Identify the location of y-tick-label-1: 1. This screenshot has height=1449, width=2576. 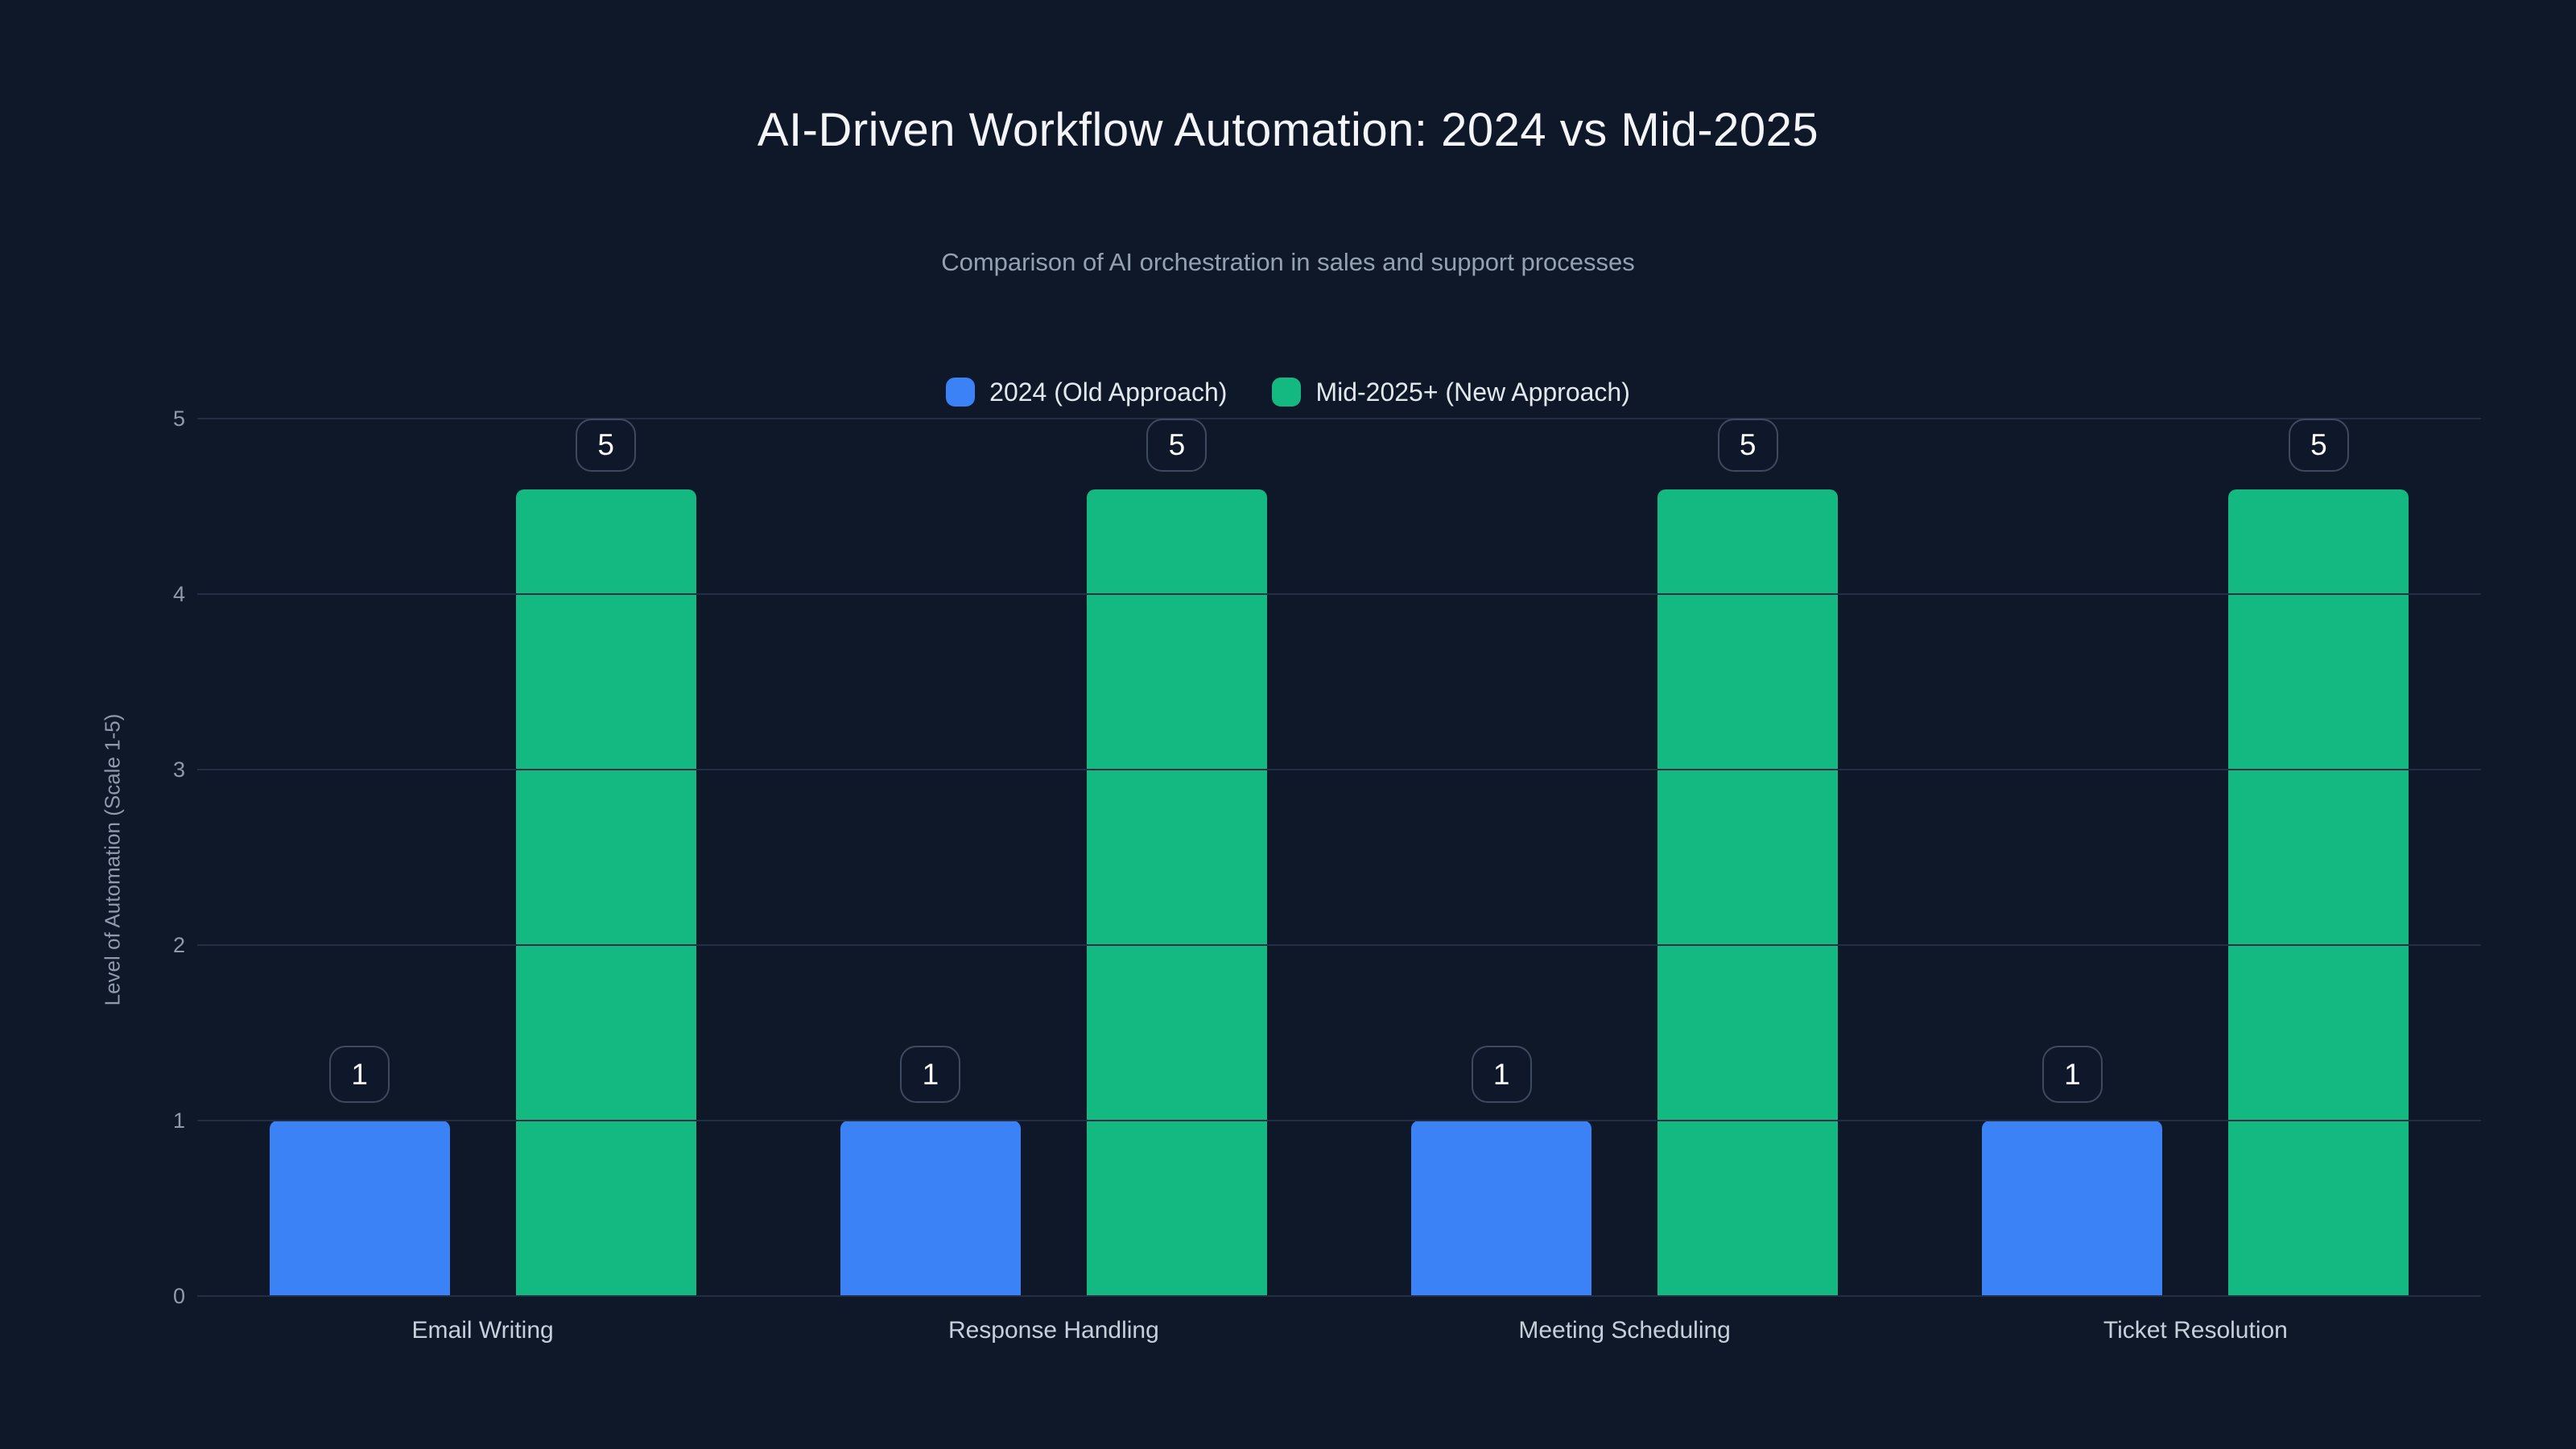
(178, 1120).